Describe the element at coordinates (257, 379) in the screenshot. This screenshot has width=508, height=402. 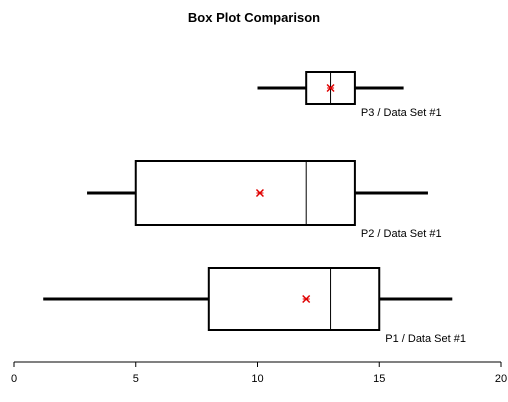
I see `x-tick-label: 10` at that location.